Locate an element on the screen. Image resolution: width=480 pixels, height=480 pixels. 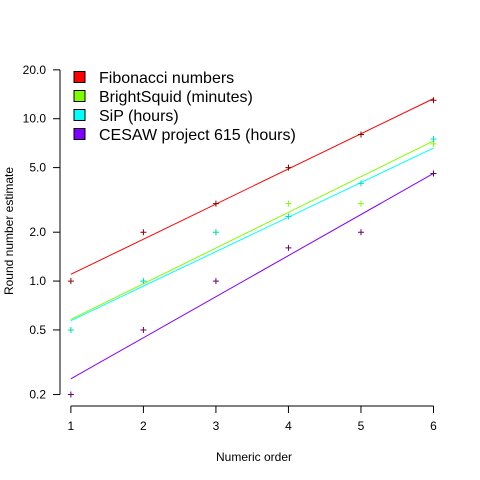
x-tick-label: 5 is located at coordinates (361, 426).